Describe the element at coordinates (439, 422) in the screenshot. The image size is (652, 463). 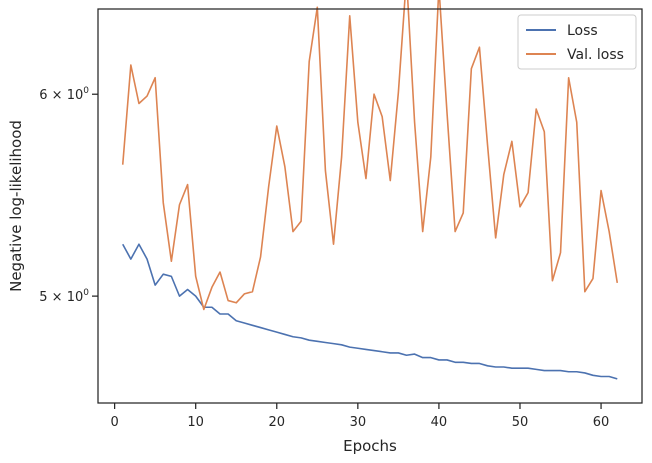
I see `x-tick-label: 40` at that location.